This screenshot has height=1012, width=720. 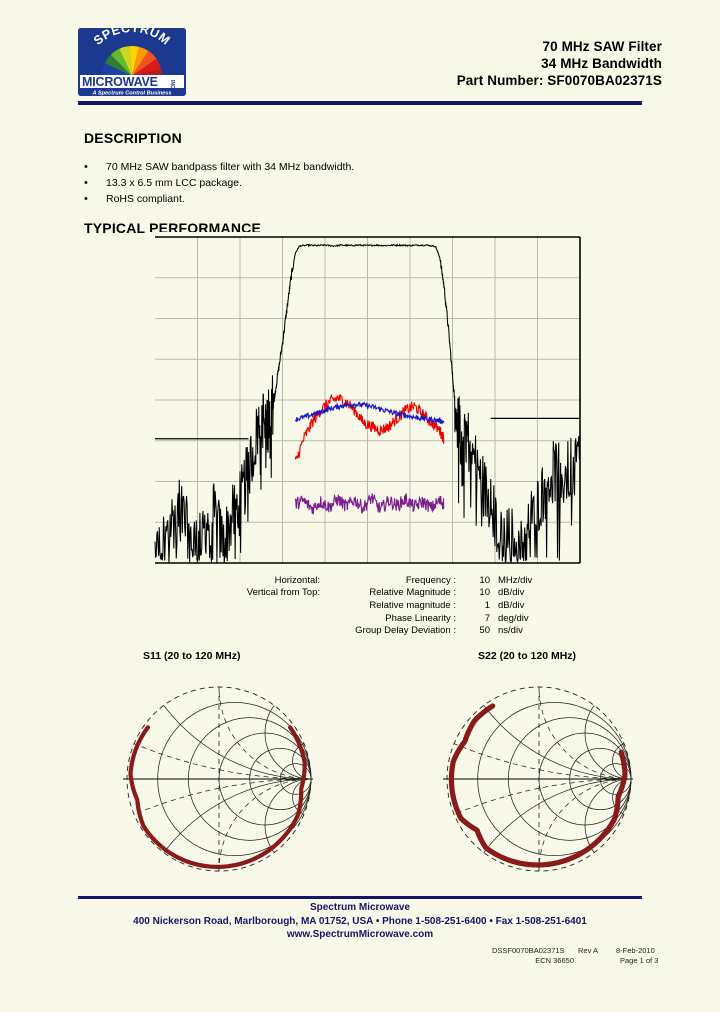 What do you see at coordinates (387, 580) in the screenshot?
I see `legend-row: Horizontal: Frequency : 10 MHz/div` at bounding box center [387, 580].